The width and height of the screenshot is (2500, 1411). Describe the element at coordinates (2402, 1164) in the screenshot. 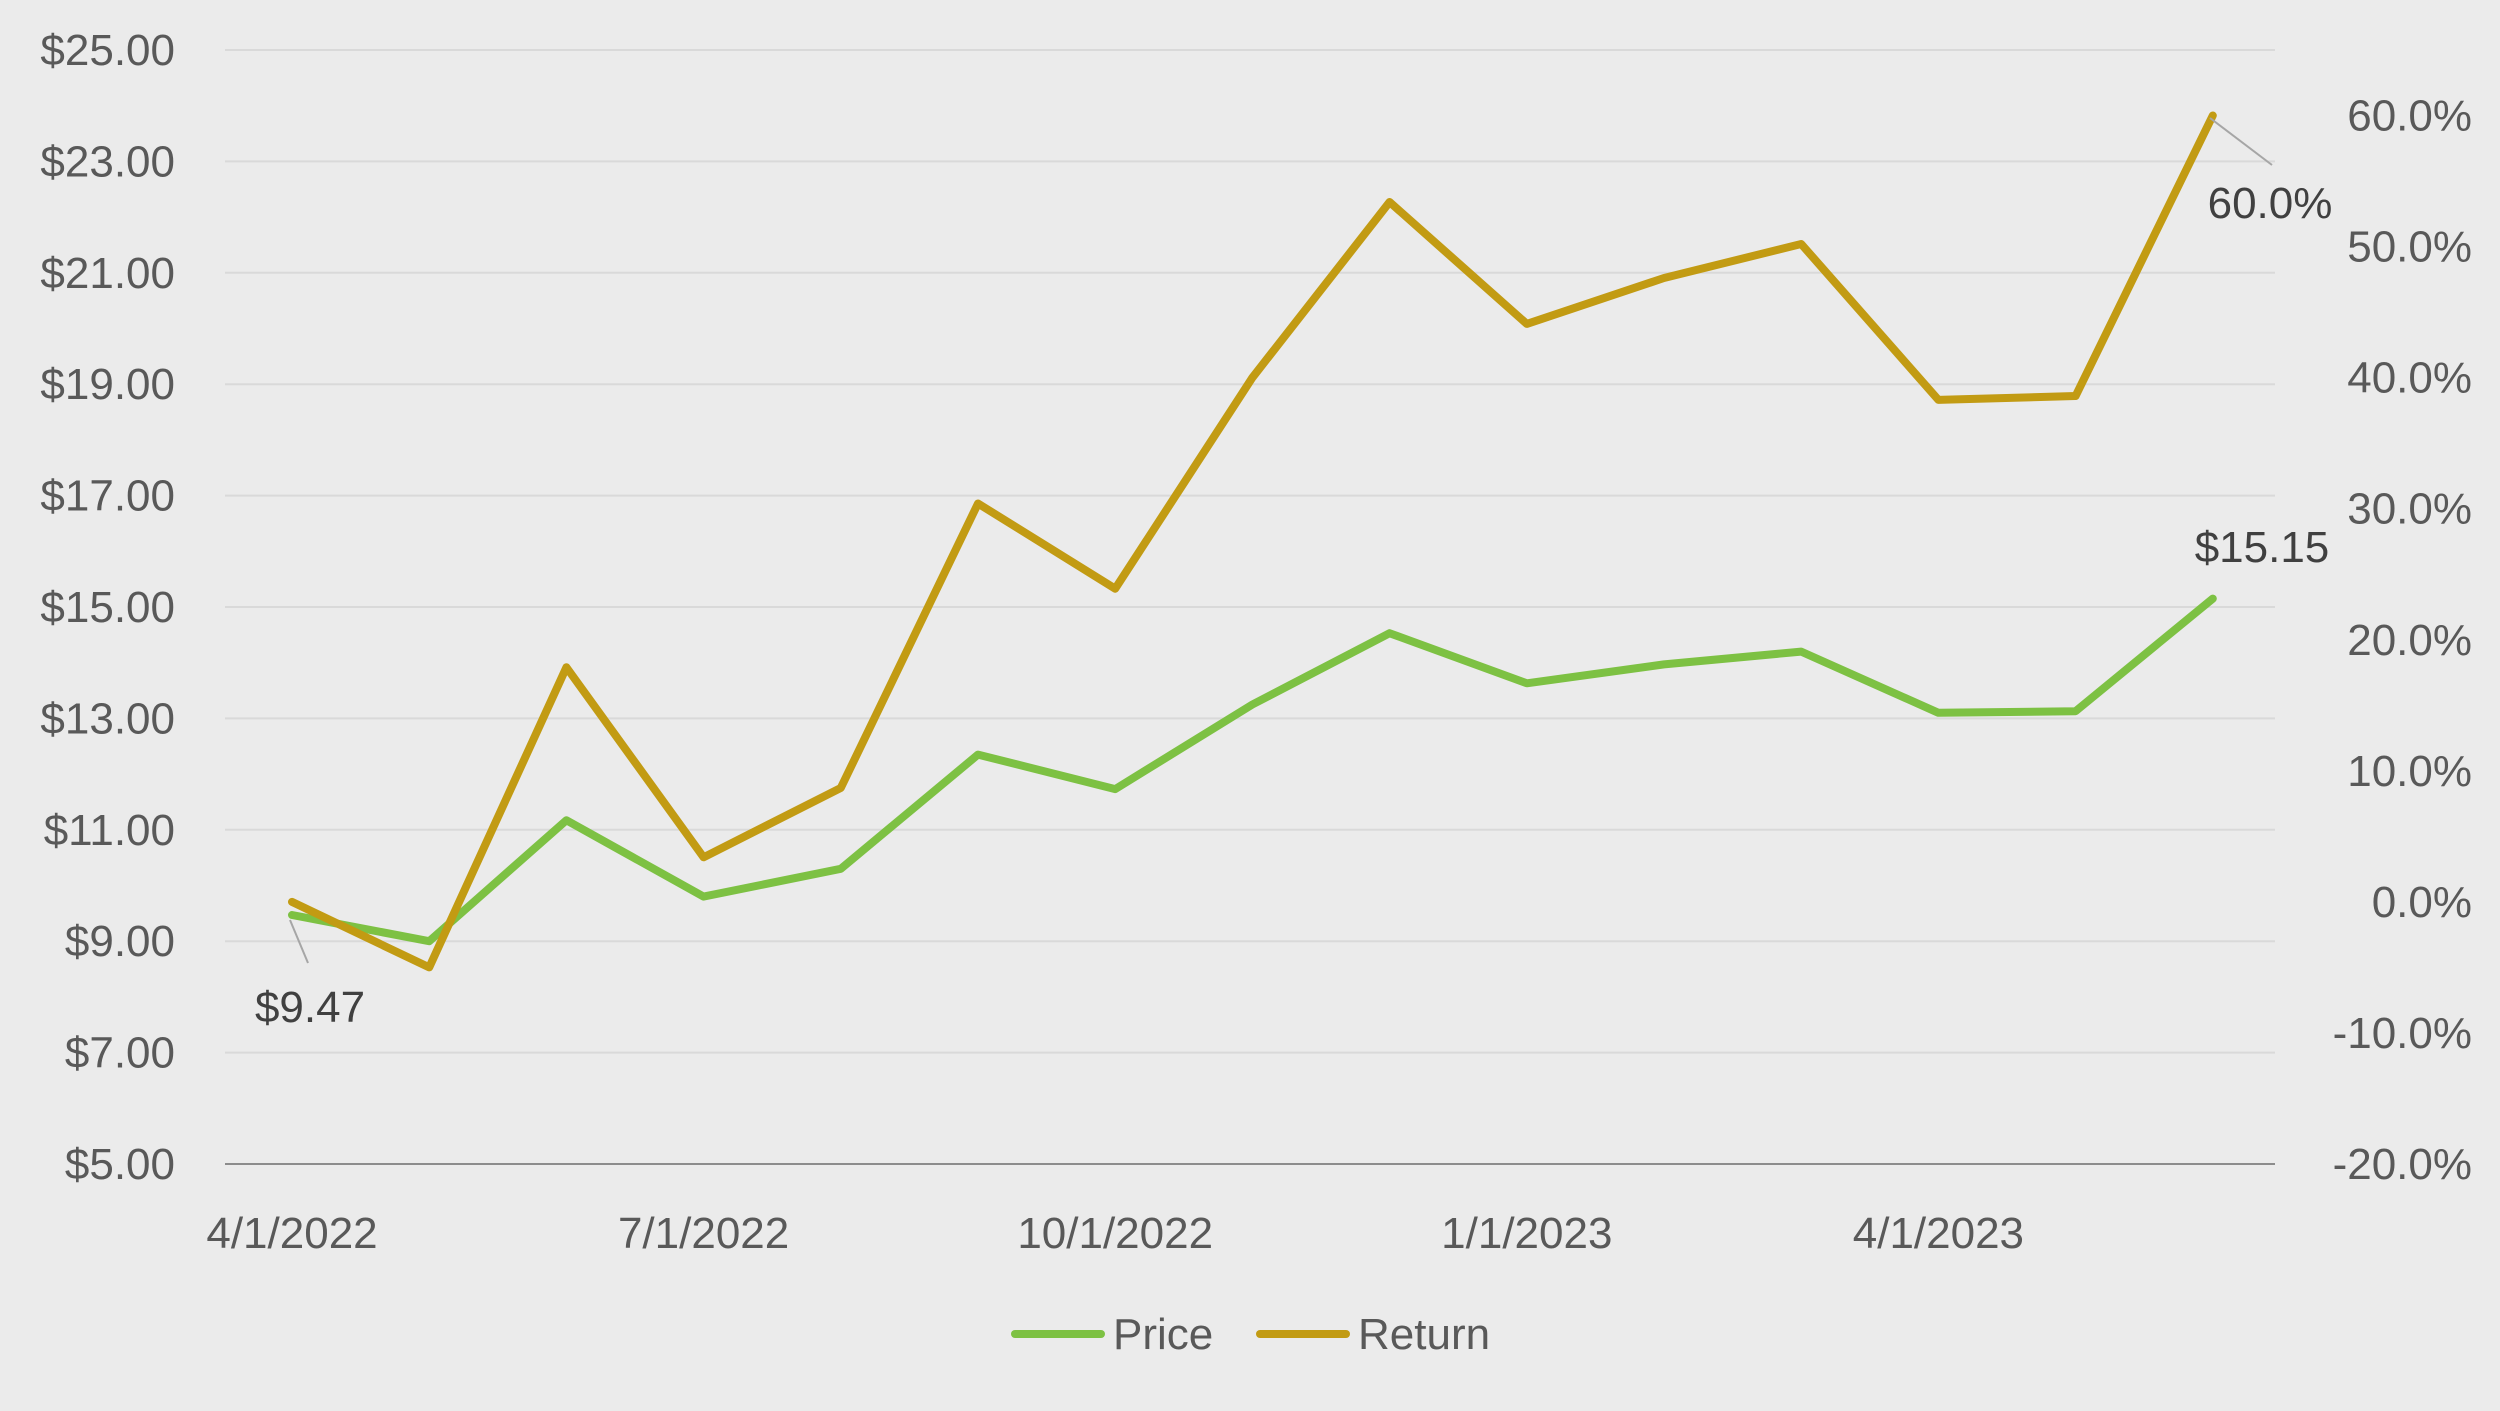

I see `y-right-tick-label: -20.0%` at that location.